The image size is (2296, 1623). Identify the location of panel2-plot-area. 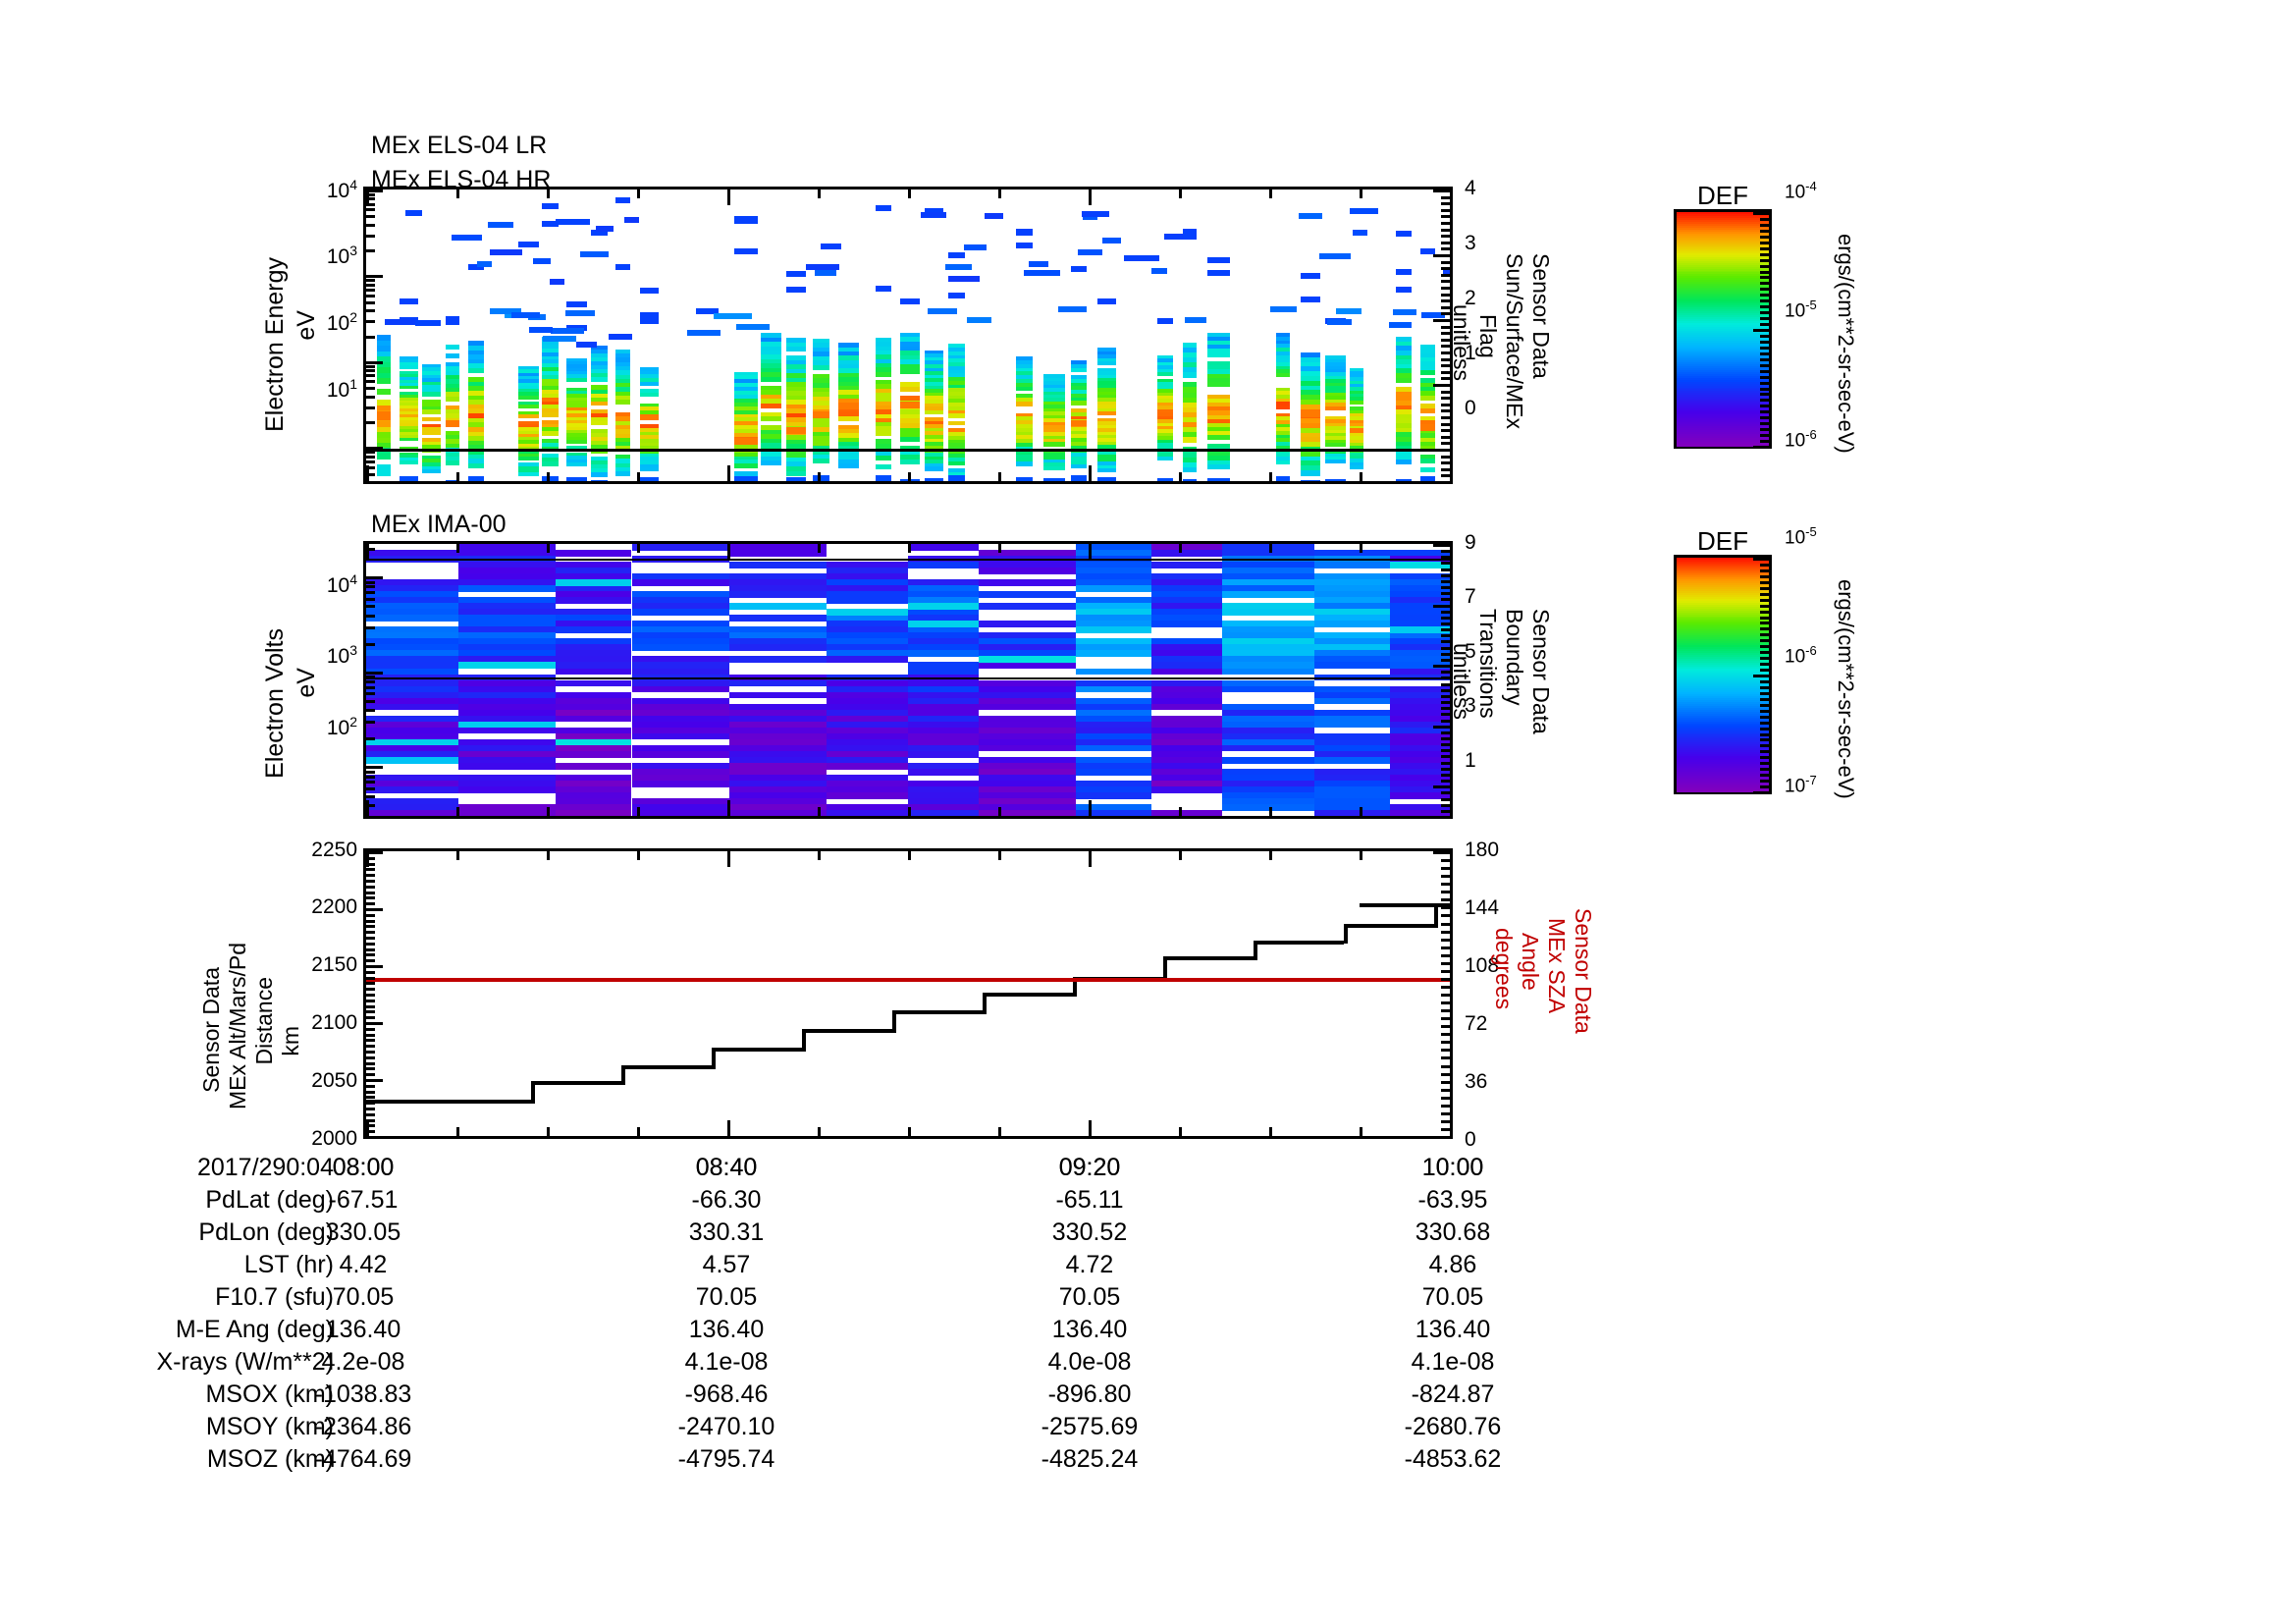
(908, 680).